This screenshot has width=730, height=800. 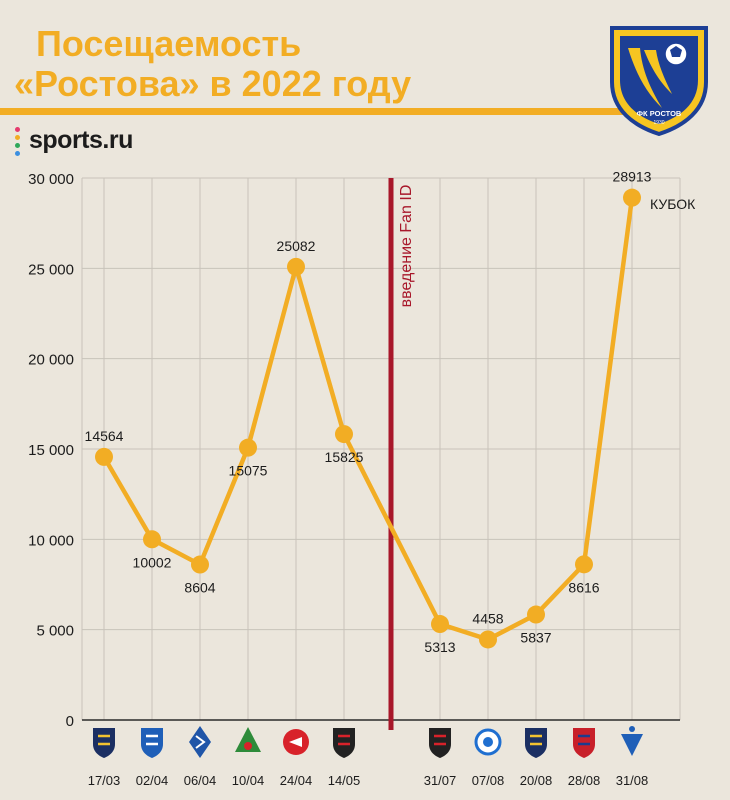 What do you see at coordinates (487, 618) in the screenshot?
I see `data-label: 4458` at bounding box center [487, 618].